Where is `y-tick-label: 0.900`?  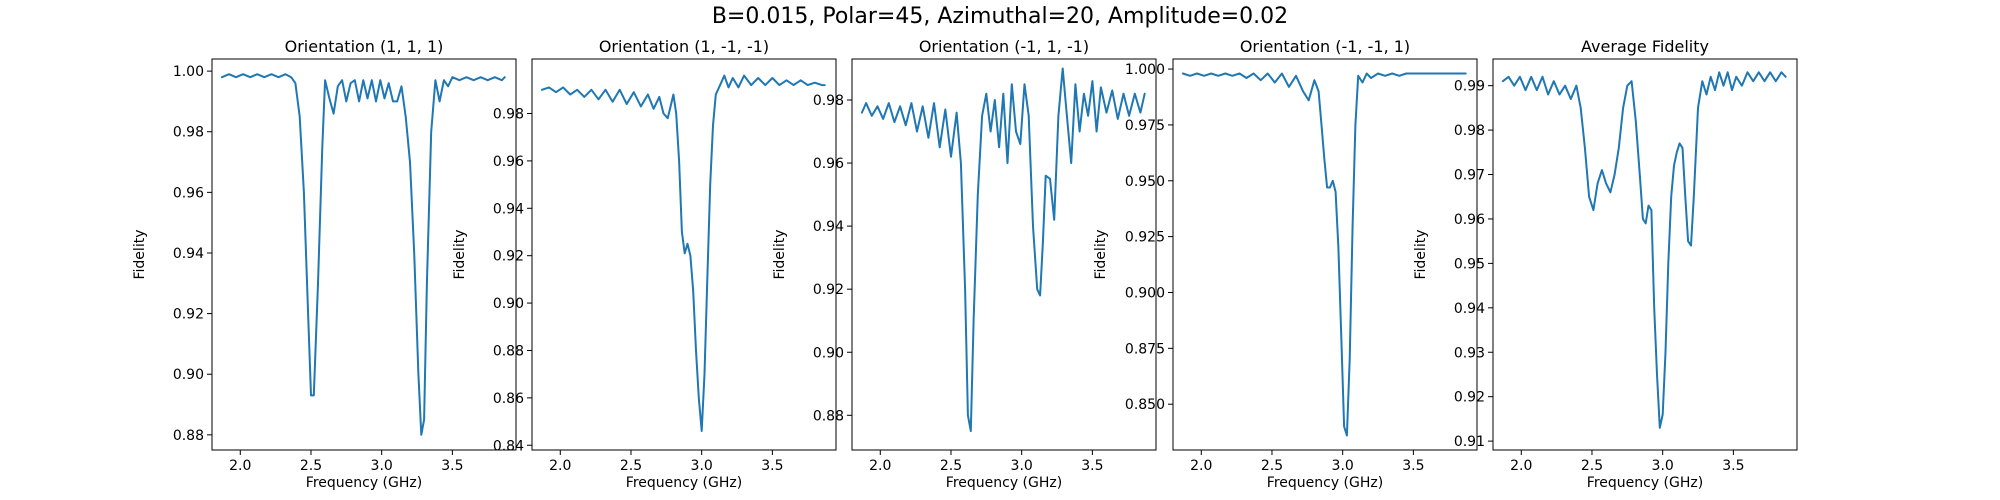
y-tick-label: 0.900 is located at coordinates (1145, 293).